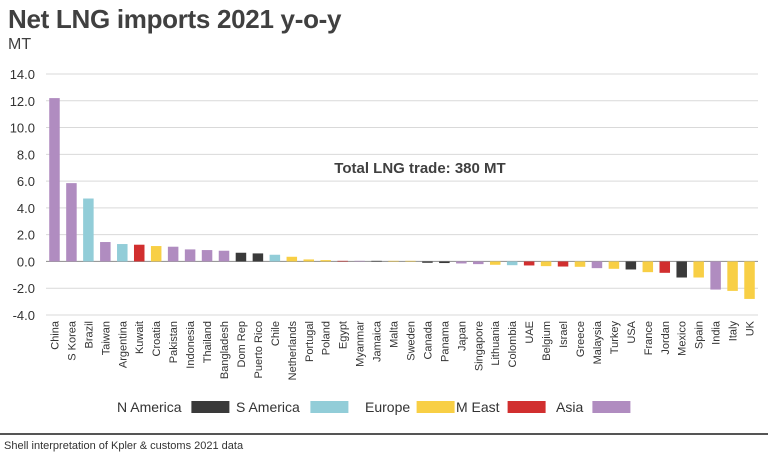 This screenshot has width=768, height=460. What do you see at coordinates (275, 258) in the screenshot?
I see `bar-chile` at bounding box center [275, 258].